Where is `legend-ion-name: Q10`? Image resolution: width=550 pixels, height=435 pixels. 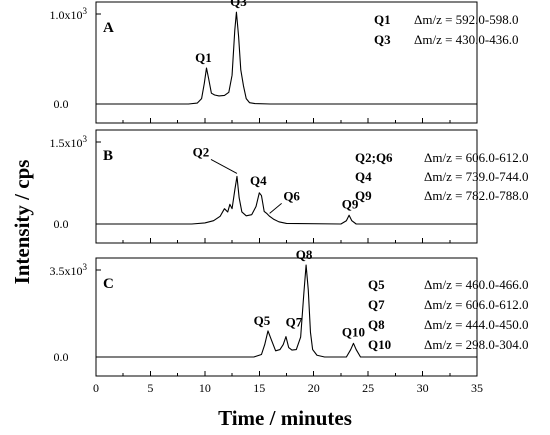
legend-ion-name: Q10 is located at coordinates (379, 344).